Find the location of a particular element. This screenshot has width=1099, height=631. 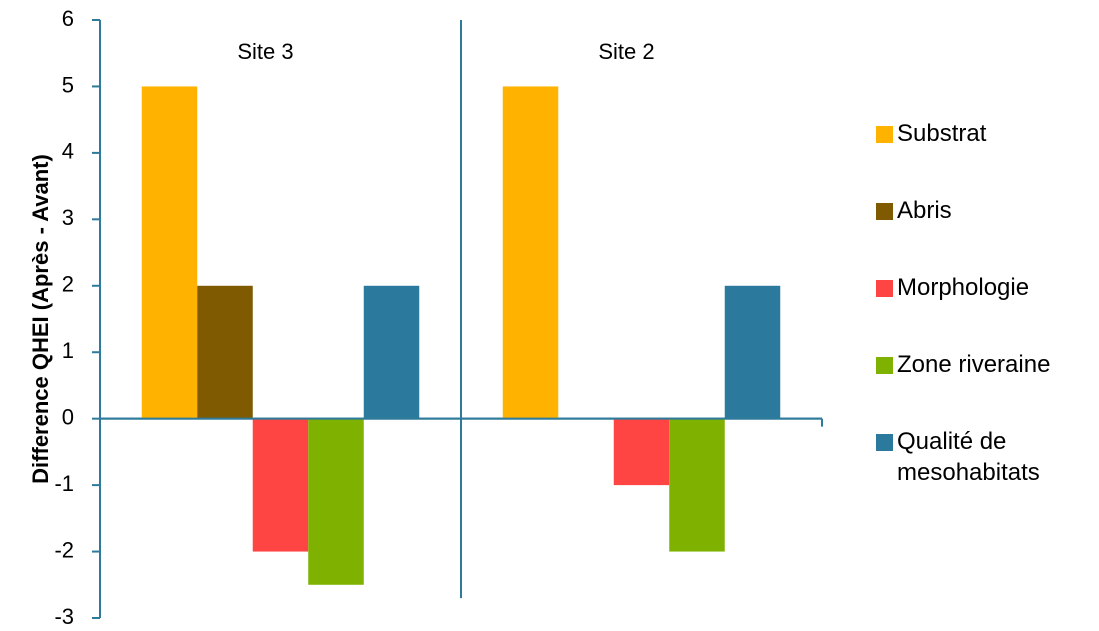

y-tick-label: 3 is located at coordinates (68, 217).